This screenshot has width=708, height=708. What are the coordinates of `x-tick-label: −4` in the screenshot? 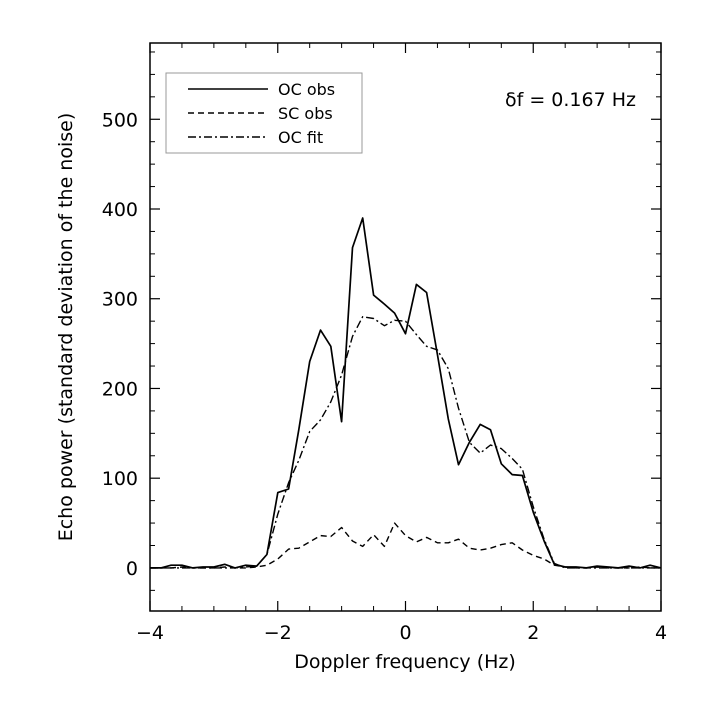 It's located at (150, 633).